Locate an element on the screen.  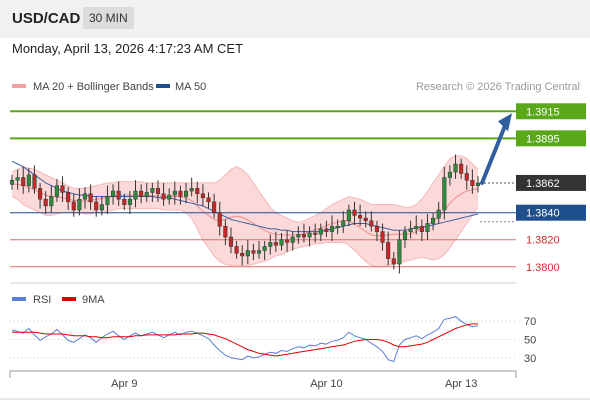
legend-ma20-label: MA 20 + Bollinger Bands is located at coordinates (93, 87).